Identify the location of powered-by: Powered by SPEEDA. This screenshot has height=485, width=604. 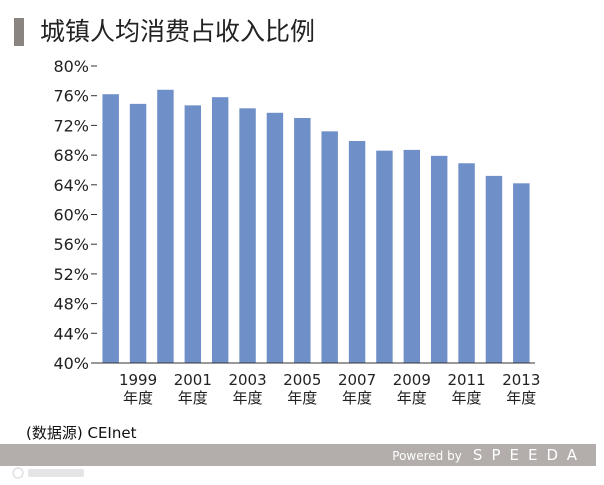
(489, 455).